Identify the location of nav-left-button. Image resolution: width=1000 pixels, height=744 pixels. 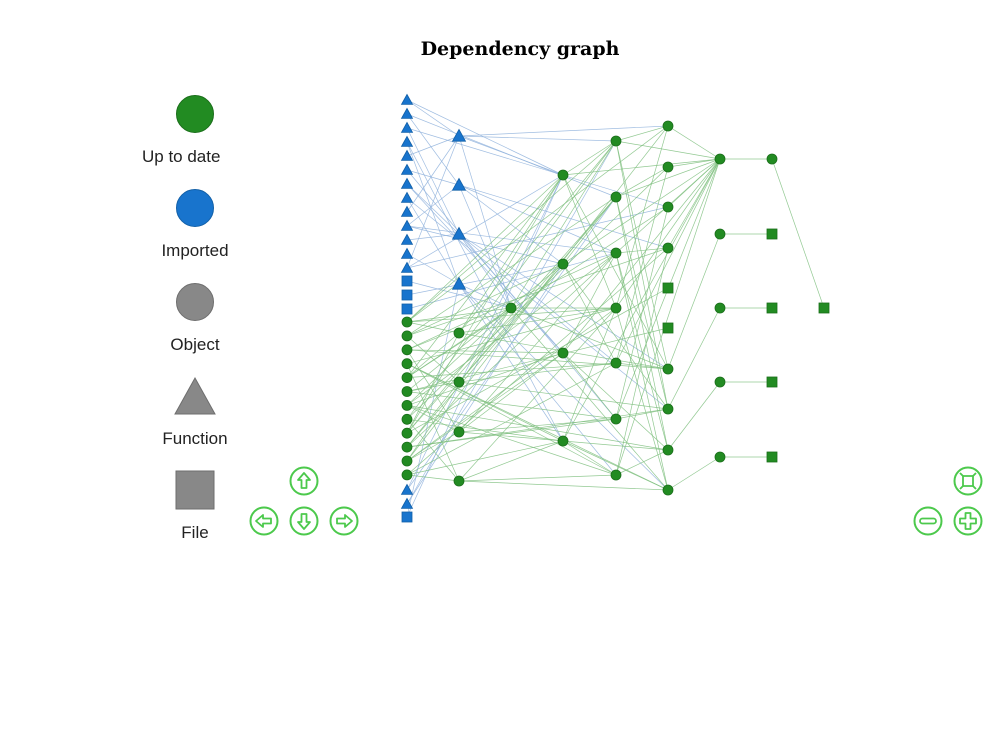
(264, 521).